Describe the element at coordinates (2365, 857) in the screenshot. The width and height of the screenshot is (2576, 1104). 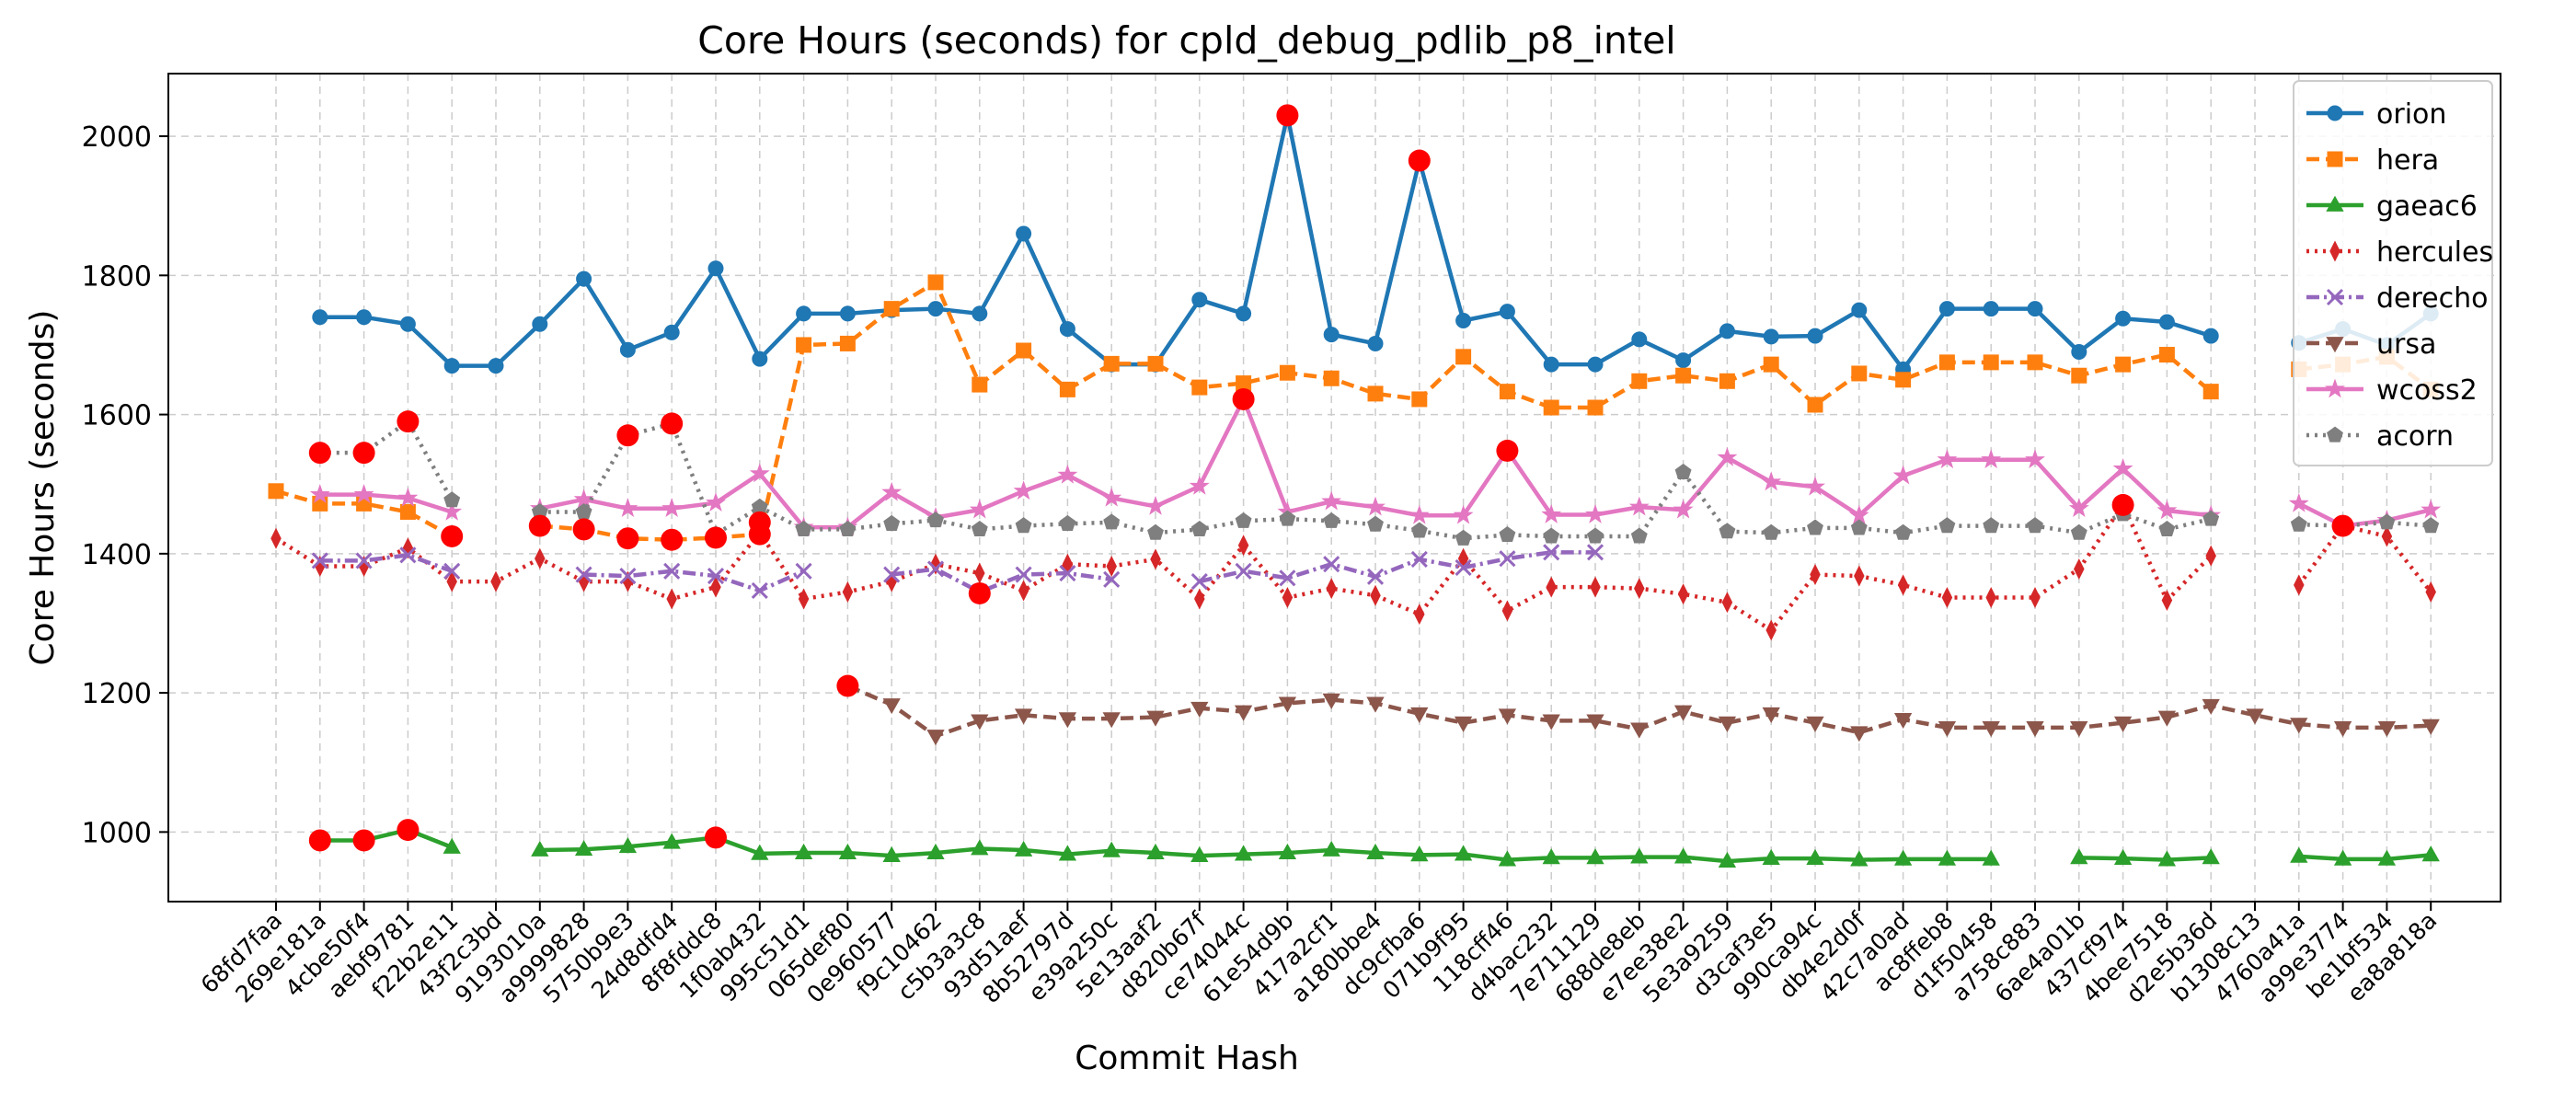
I see `series-line-gaeac6` at that location.